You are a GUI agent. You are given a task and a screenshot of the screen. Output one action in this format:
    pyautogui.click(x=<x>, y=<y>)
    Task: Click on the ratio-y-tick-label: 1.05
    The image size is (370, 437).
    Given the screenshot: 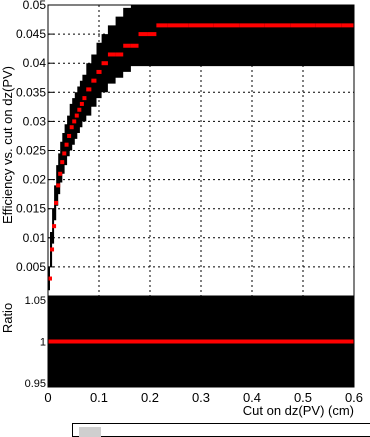 What is the action you would take?
    pyautogui.click(x=35, y=301)
    